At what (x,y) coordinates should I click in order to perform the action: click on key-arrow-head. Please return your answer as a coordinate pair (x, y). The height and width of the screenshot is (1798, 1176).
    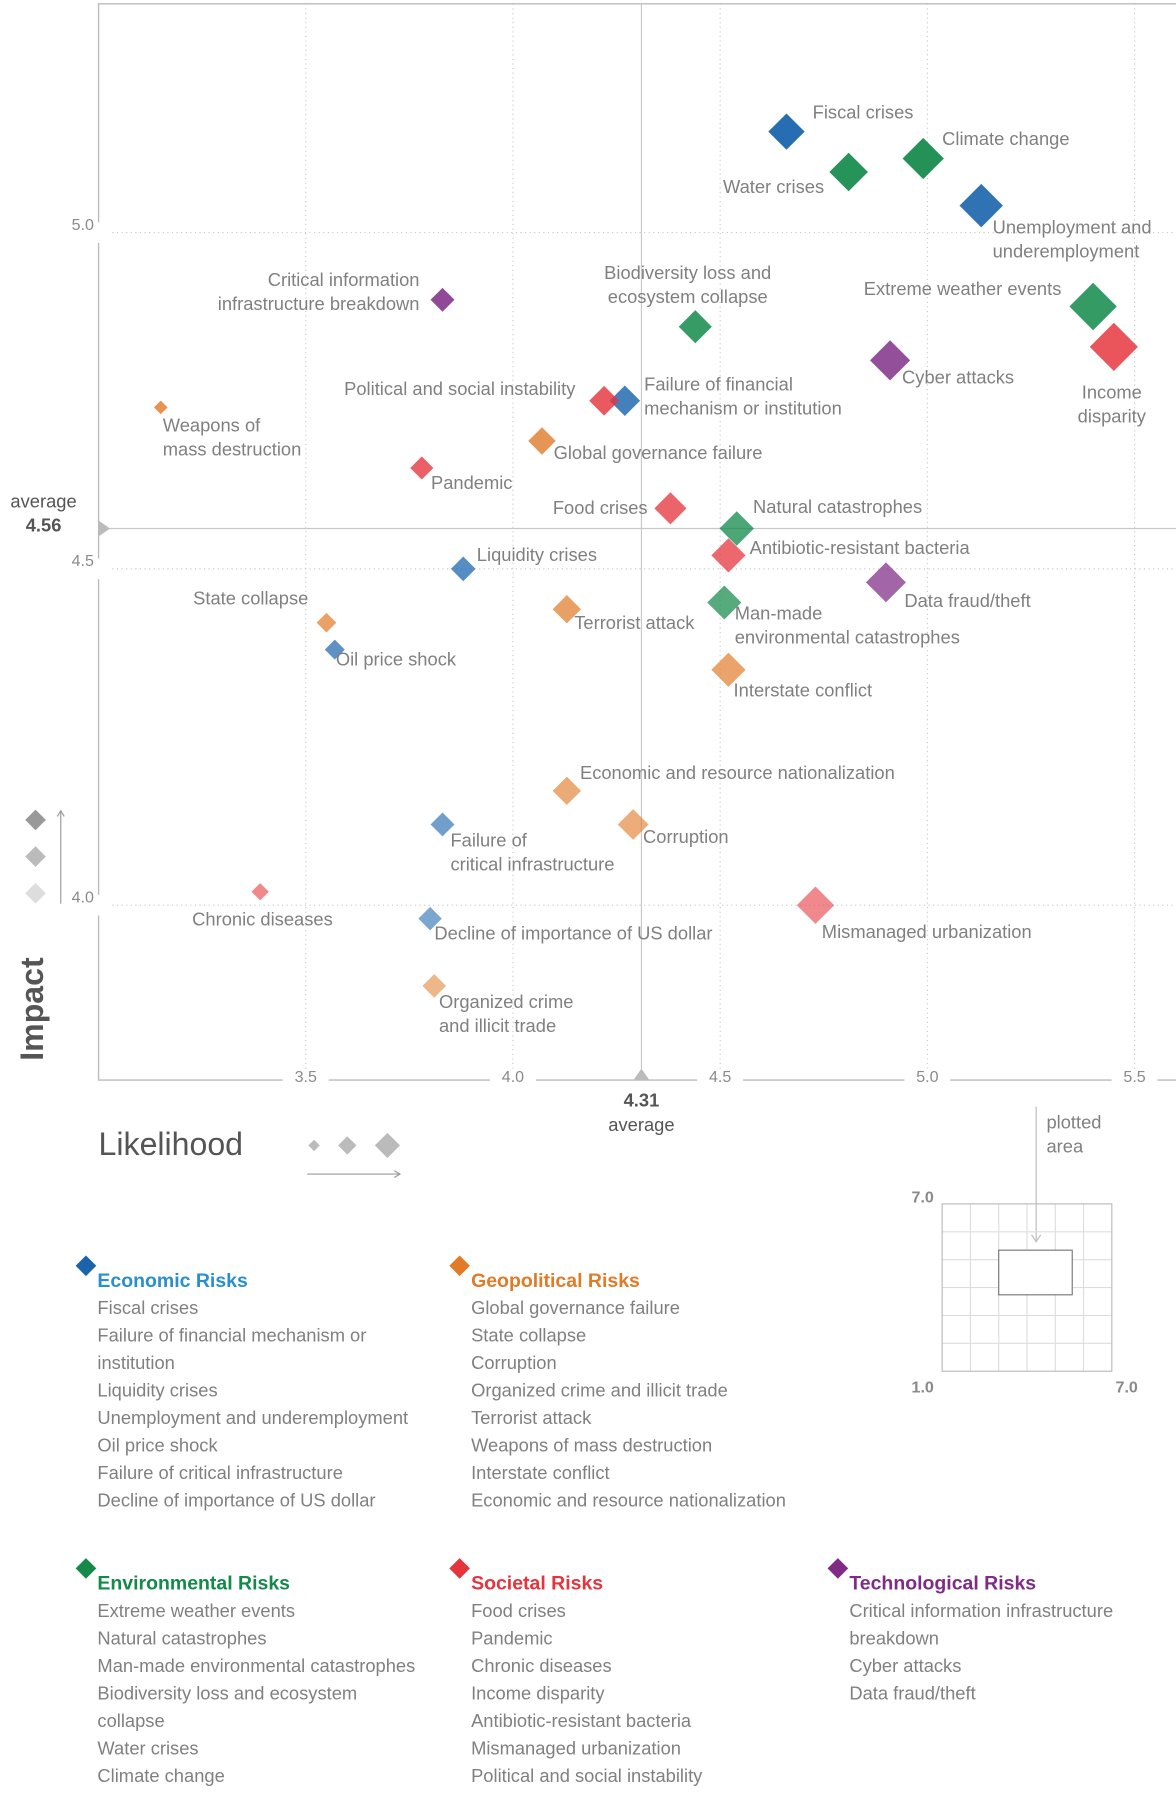
    Looking at the image, I should click on (397, 1174).